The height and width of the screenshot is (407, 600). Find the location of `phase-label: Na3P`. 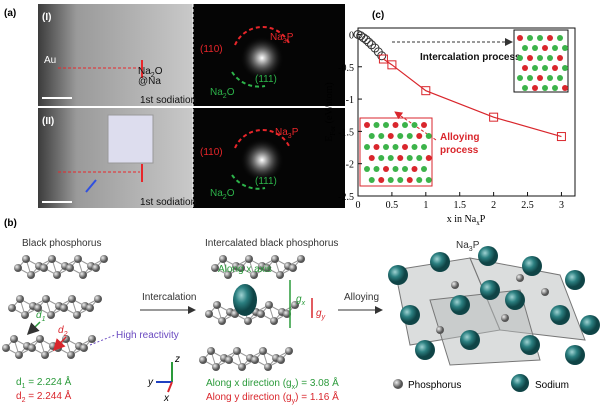

phase-label: Na3P is located at coordinates (287, 133).